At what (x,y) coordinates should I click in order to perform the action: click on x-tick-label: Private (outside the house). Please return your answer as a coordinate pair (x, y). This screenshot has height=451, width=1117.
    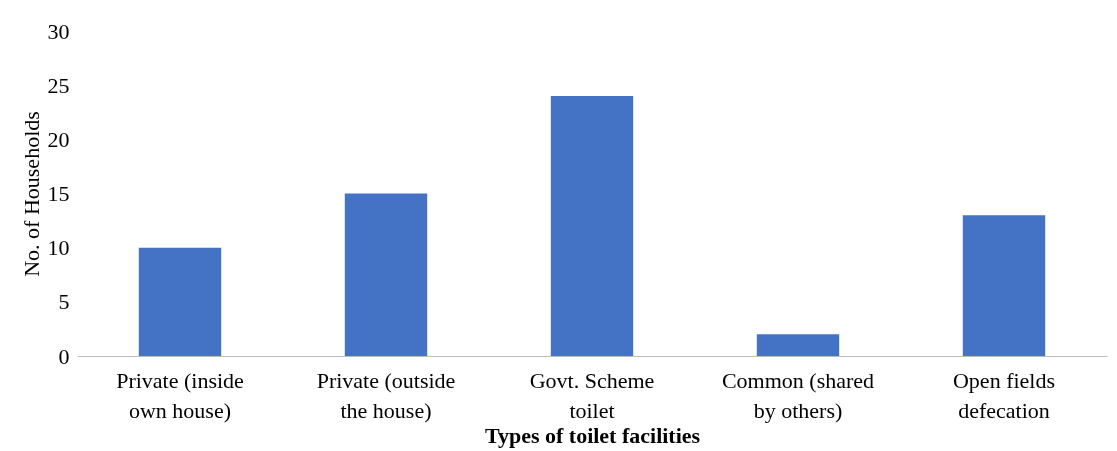
    Looking at the image, I should click on (386, 395).